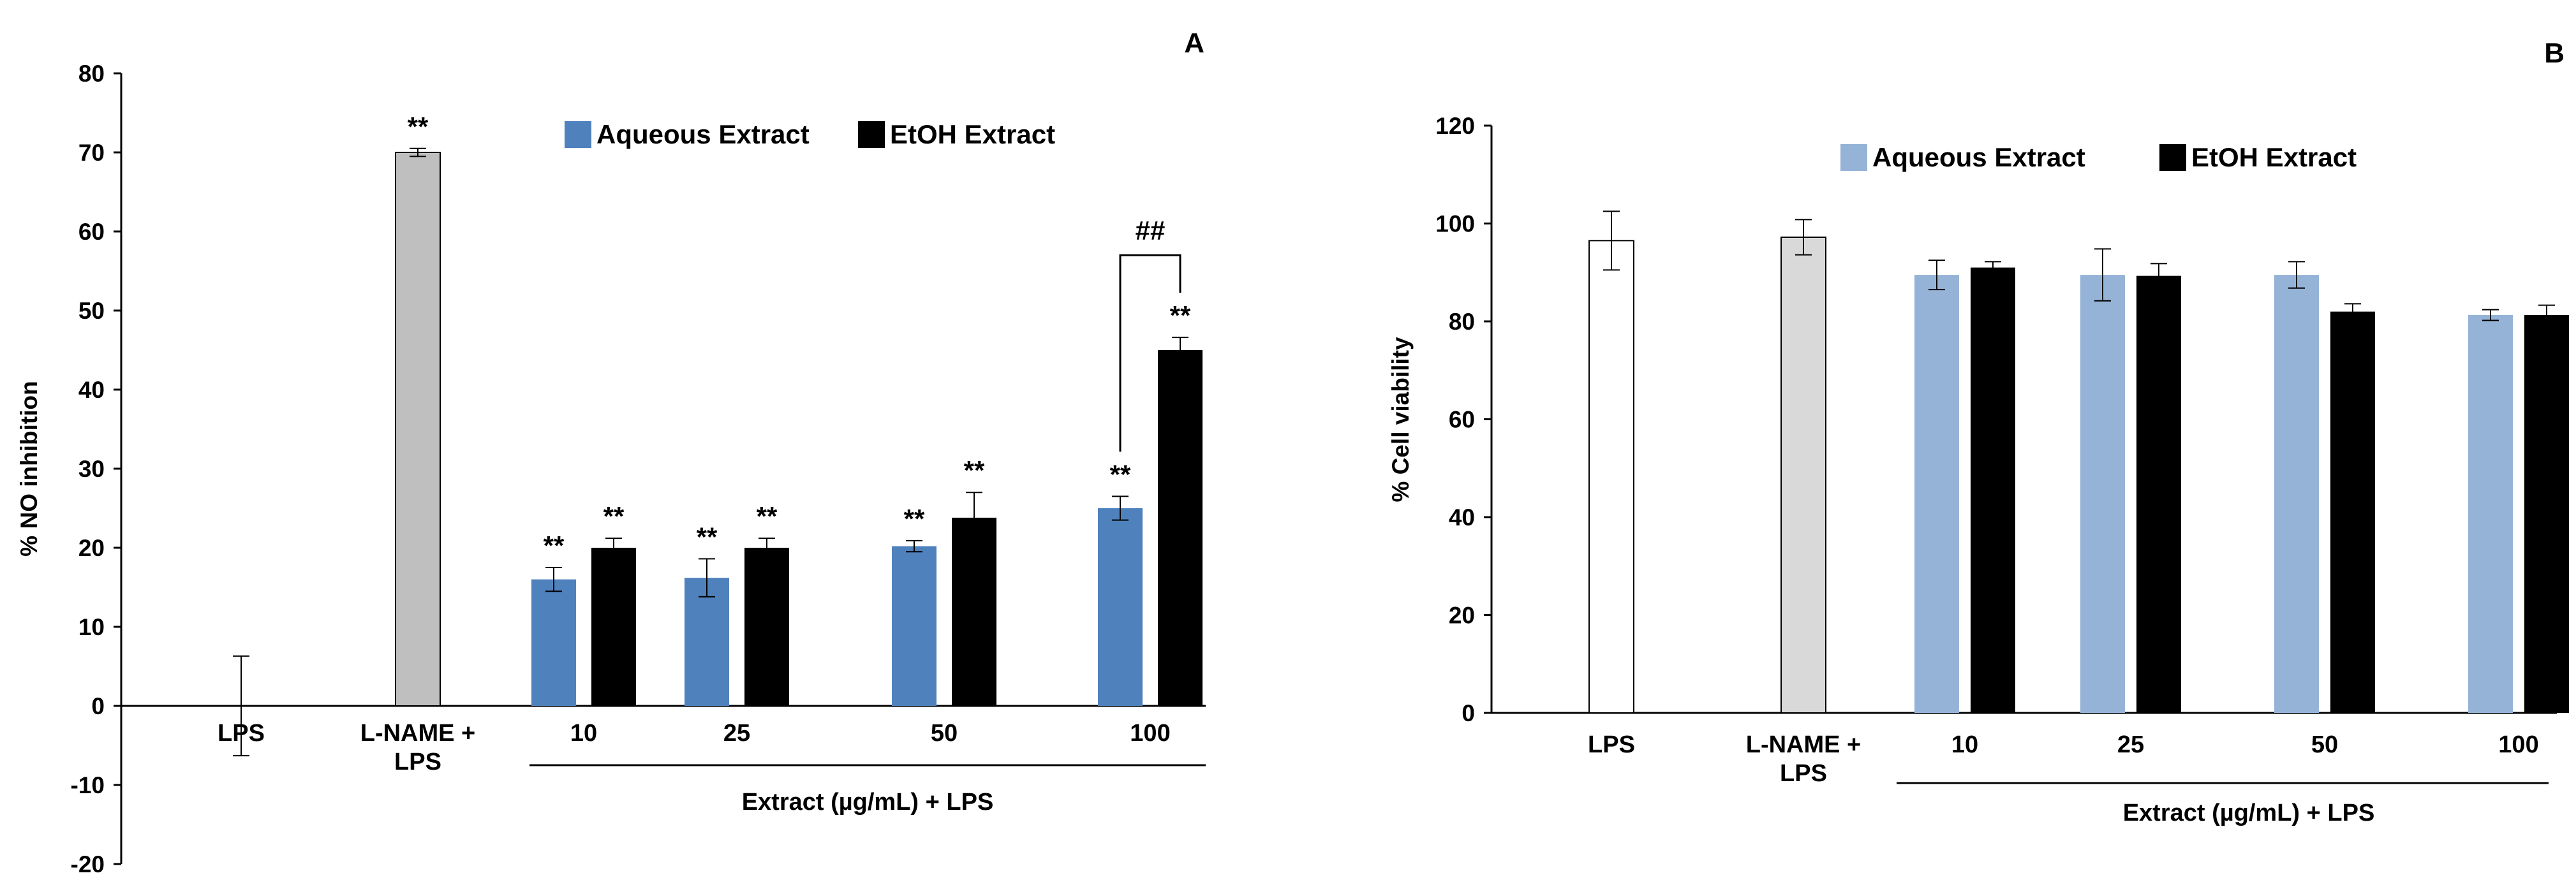 The height and width of the screenshot is (894, 2576). Describe the element at coordinates (88, 785) in the screenshot. I see `panel-a-y-tick-label: -10` at that location.